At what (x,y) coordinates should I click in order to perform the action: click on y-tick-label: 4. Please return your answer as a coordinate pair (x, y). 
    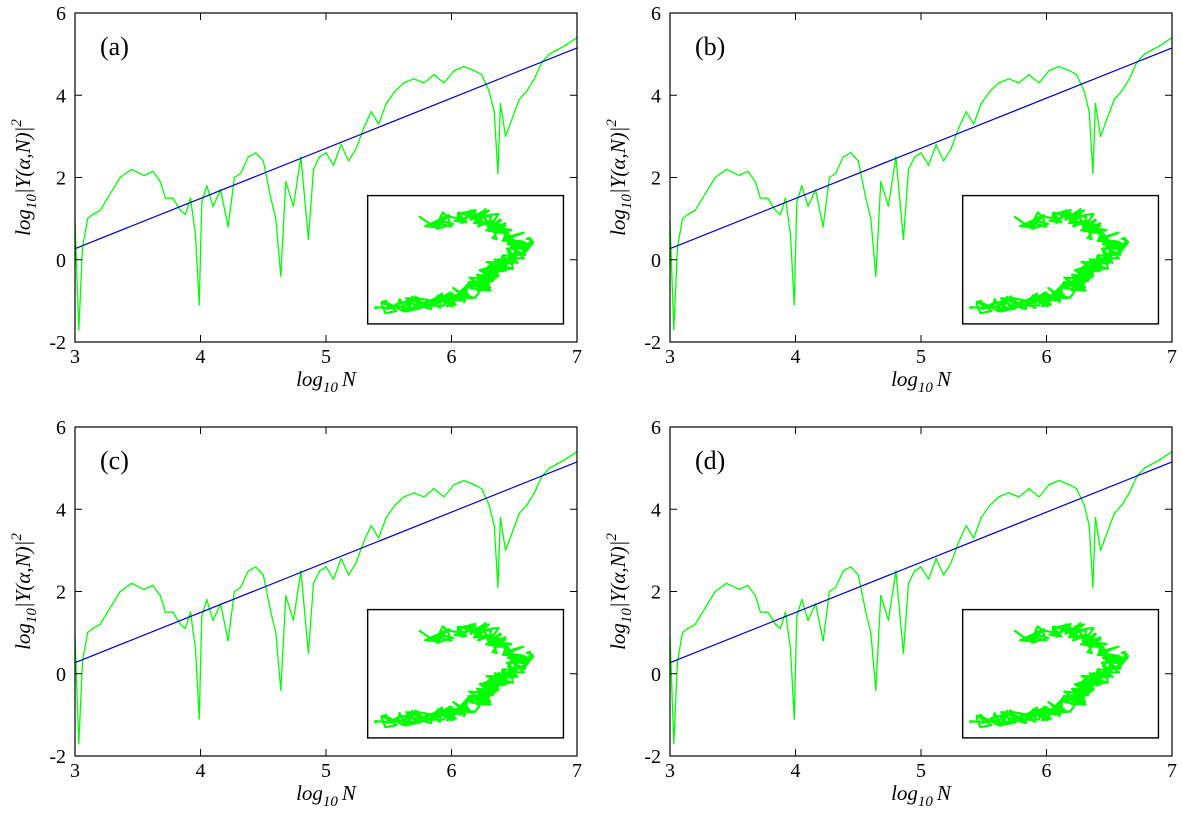
    Looking at the image, I should click on (656, 510).